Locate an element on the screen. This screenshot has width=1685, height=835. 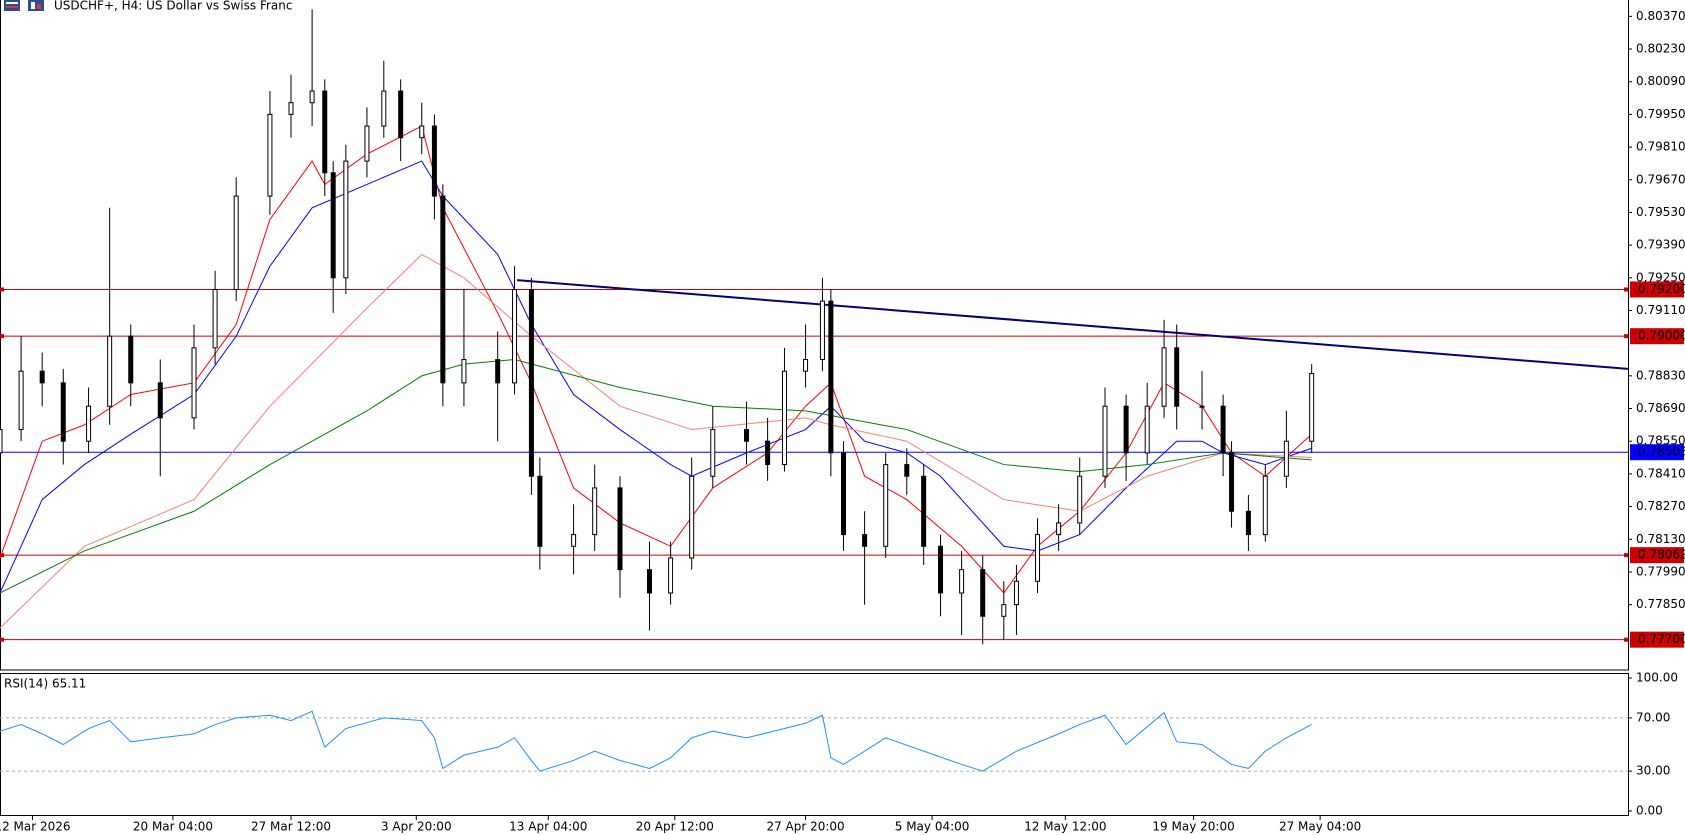
x-tick-label: 5 May 04:00 is located at coordinates (932, 827).